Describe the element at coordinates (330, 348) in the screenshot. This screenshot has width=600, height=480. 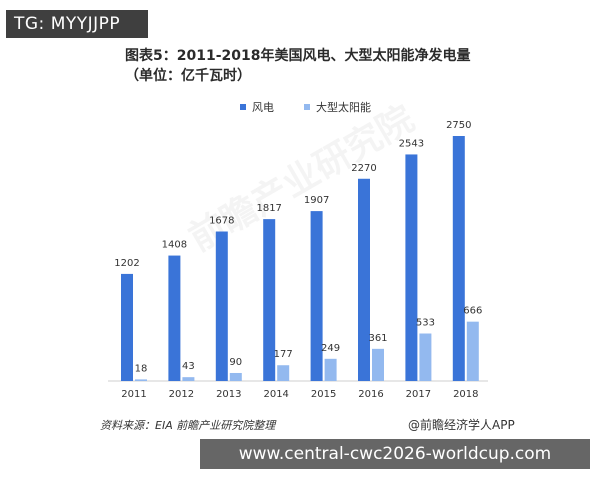
I see `label-solar-2015: 249` at that location.